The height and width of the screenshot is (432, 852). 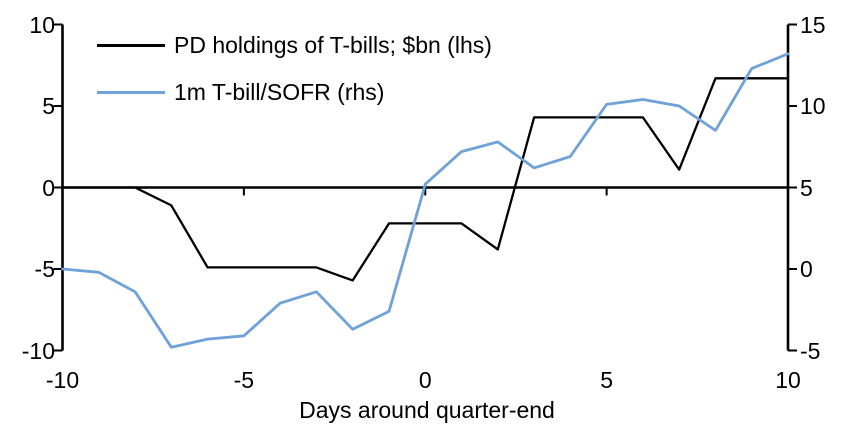 What do you see at coordinates (48, 187) in the screenshot?
I see `left-axis-tick-label: 0` at bounding box center [48, 187].